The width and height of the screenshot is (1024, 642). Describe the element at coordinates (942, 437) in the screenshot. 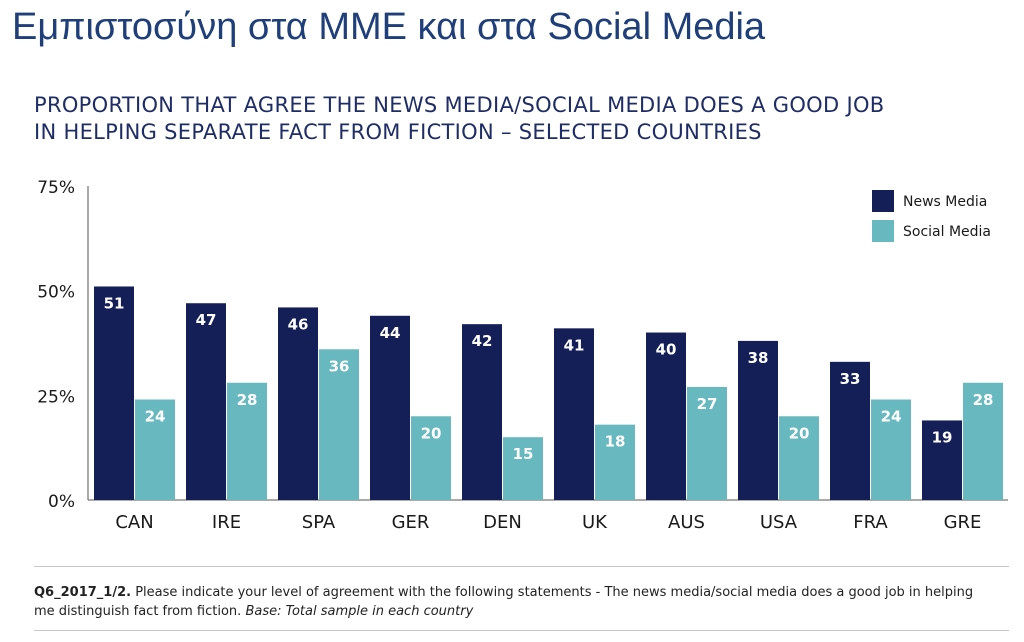

I see `data-label: 19` at that location.